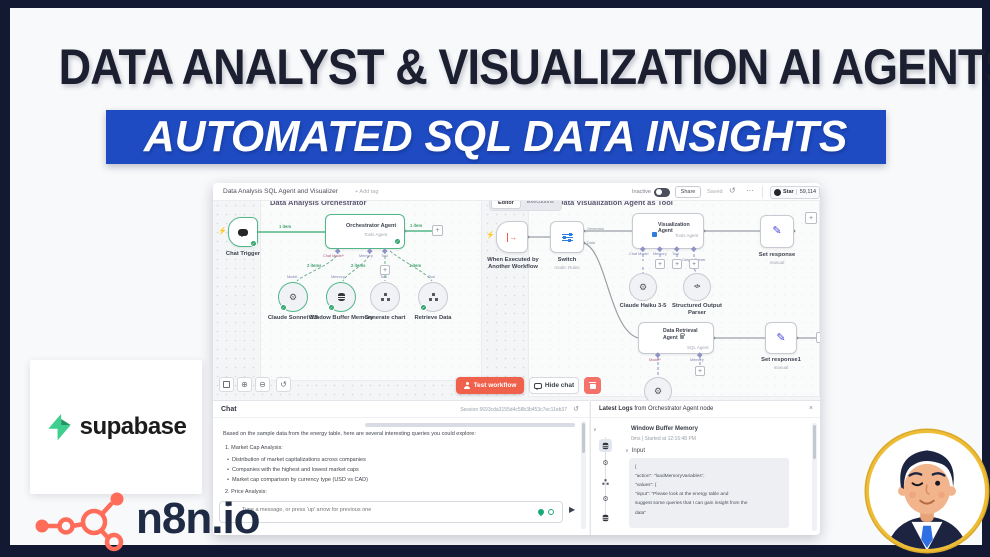 Image resolution: width=990 pixels, height=557 pixels. Describe the element at coordinates (795, 192) in the screenshot. I see `github-star-button: Star 59,114` at that location.